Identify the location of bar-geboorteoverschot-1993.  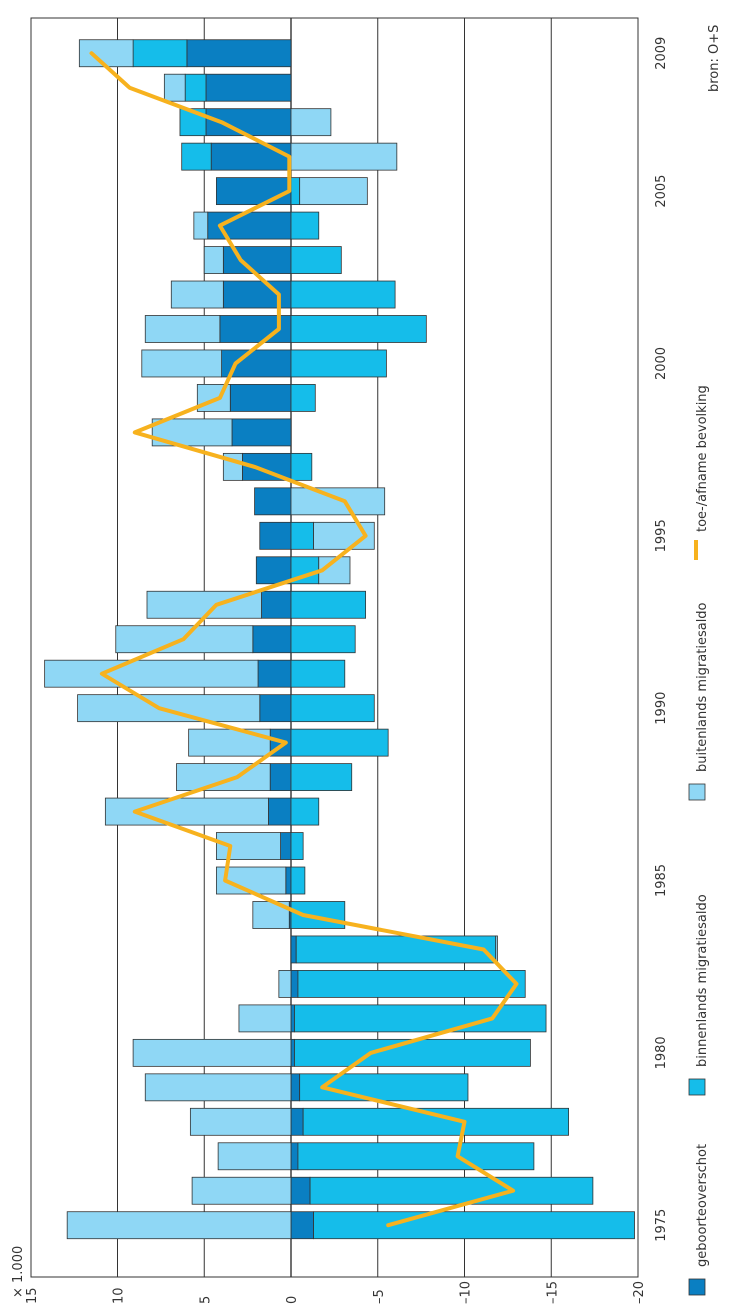
(276, 604).